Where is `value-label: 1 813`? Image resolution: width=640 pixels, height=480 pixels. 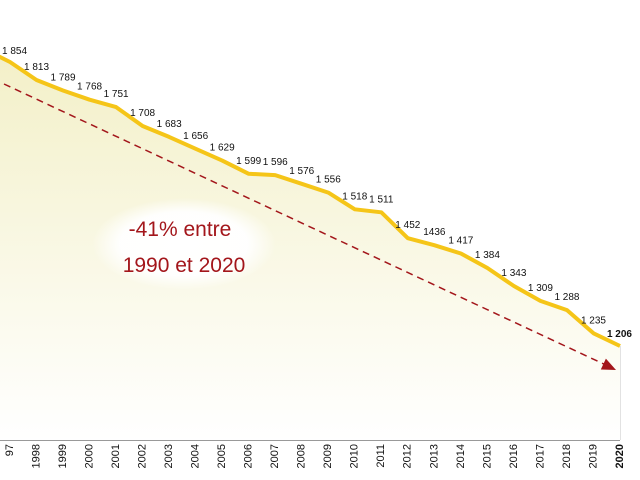
value-label: 1 813 is located at coordinates (36, 67).